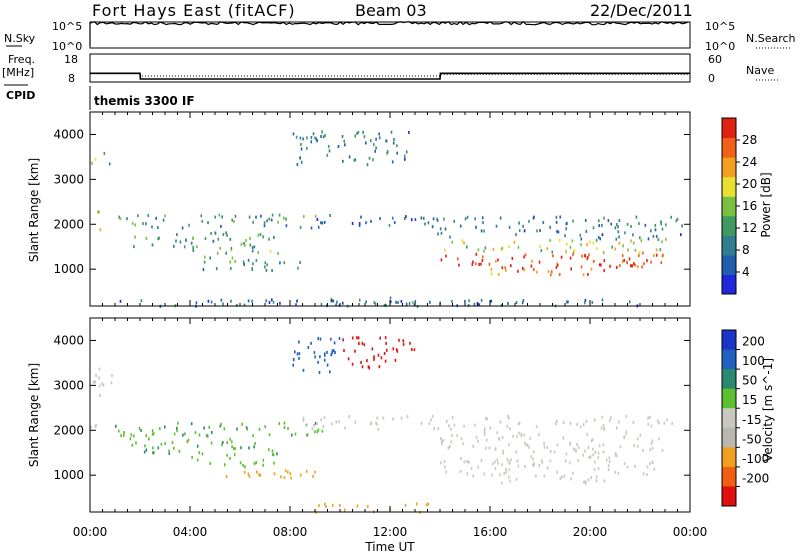 The image size is (800, 554). Describe the element at coordinates (389, 547) in the screenshot. I see `time-axis-label: Time UT` at that location.